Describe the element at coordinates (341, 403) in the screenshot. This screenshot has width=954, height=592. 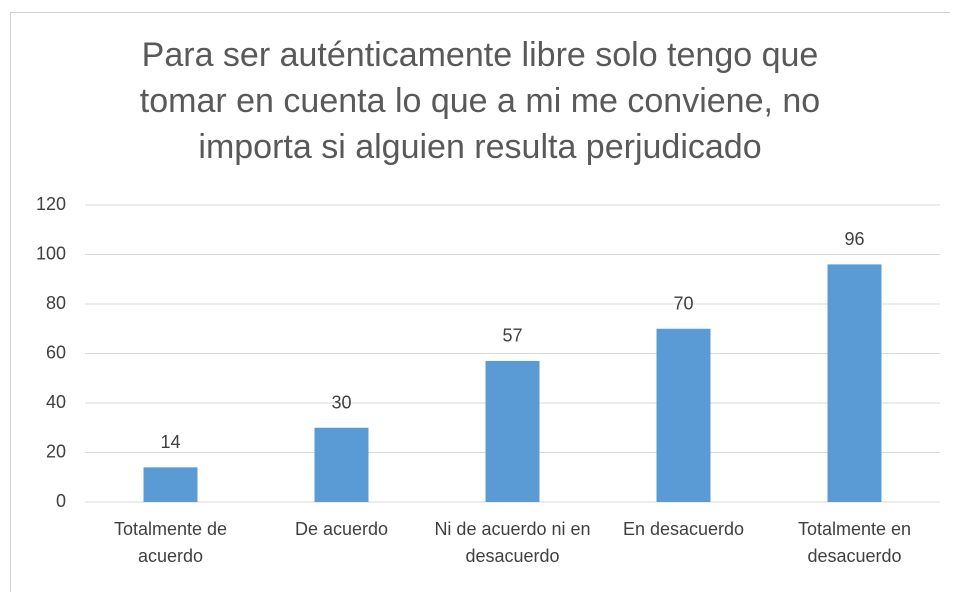
I see `data-label: 30` at that location.